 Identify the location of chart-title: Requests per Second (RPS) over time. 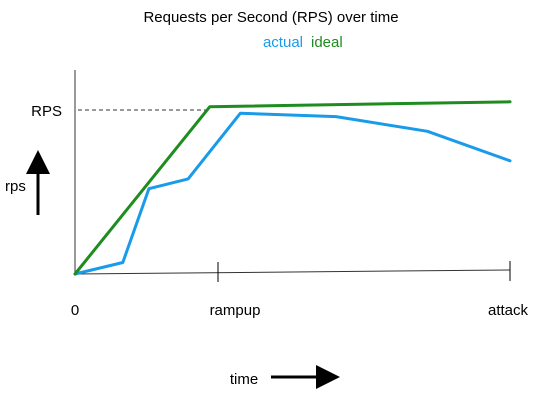
(270, 17).